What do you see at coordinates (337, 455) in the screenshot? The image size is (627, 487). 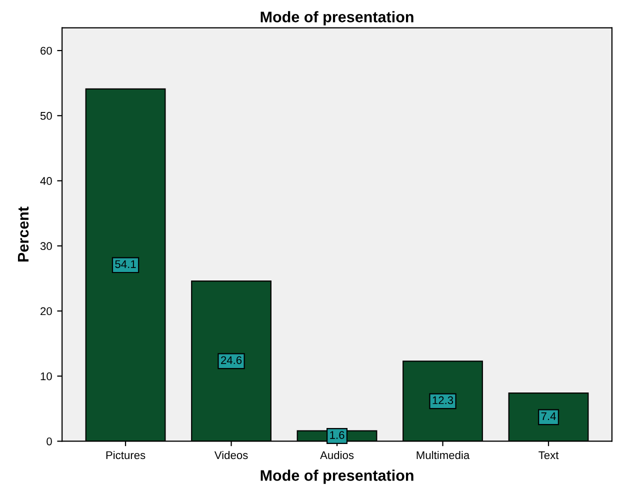 I see `x-tick-label: Audios` at bounding box center [337, 455].